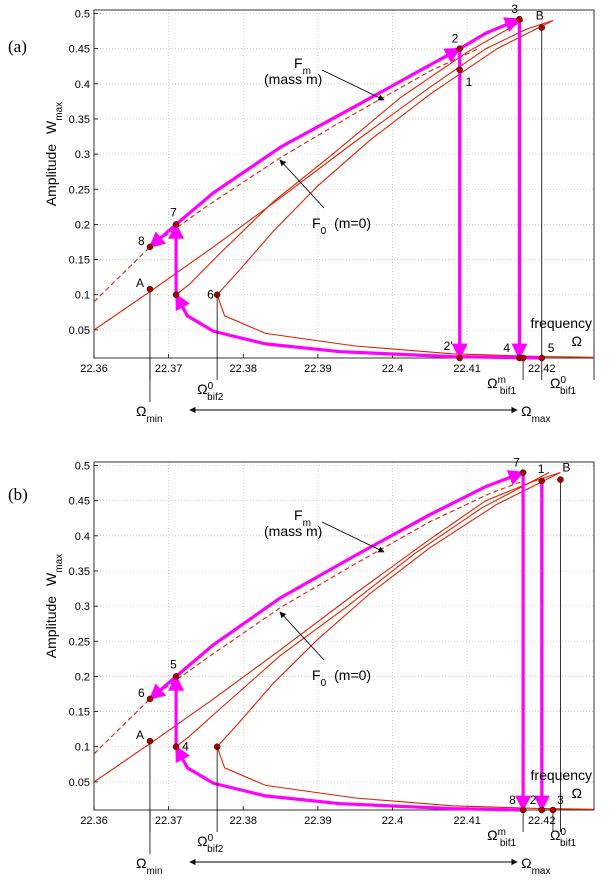 The image size is (616, 888). What do you see at coordinates (302, 636) in the screenshot?
I see `f0-arrow` at bounding box center [302, 636].